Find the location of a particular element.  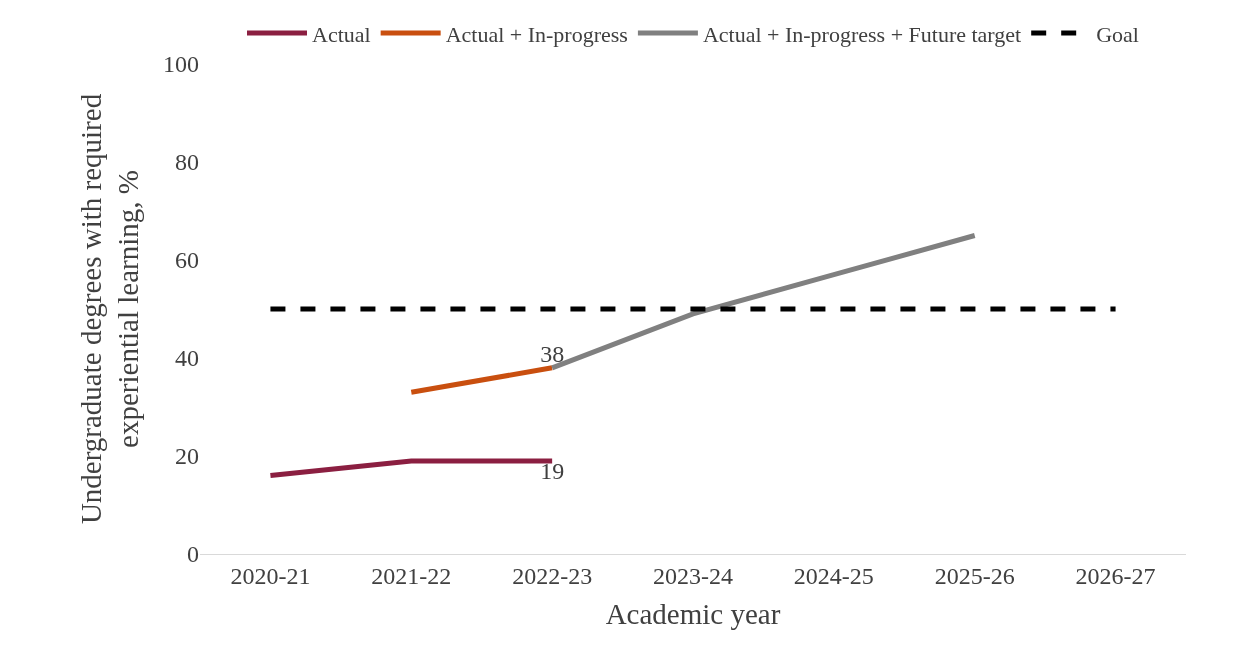

y-tick-label: 40 is located at coordinates (187, 358).